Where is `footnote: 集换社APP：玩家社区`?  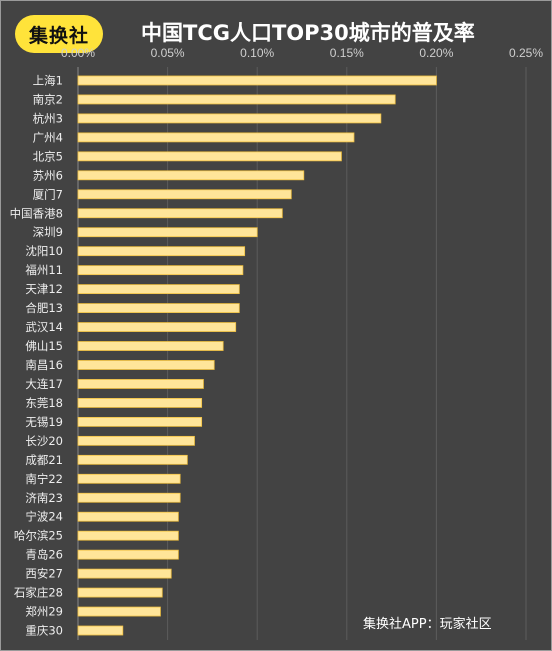
footnote: 集换社APP：玩家社区 is located at coordinates (427, 624).